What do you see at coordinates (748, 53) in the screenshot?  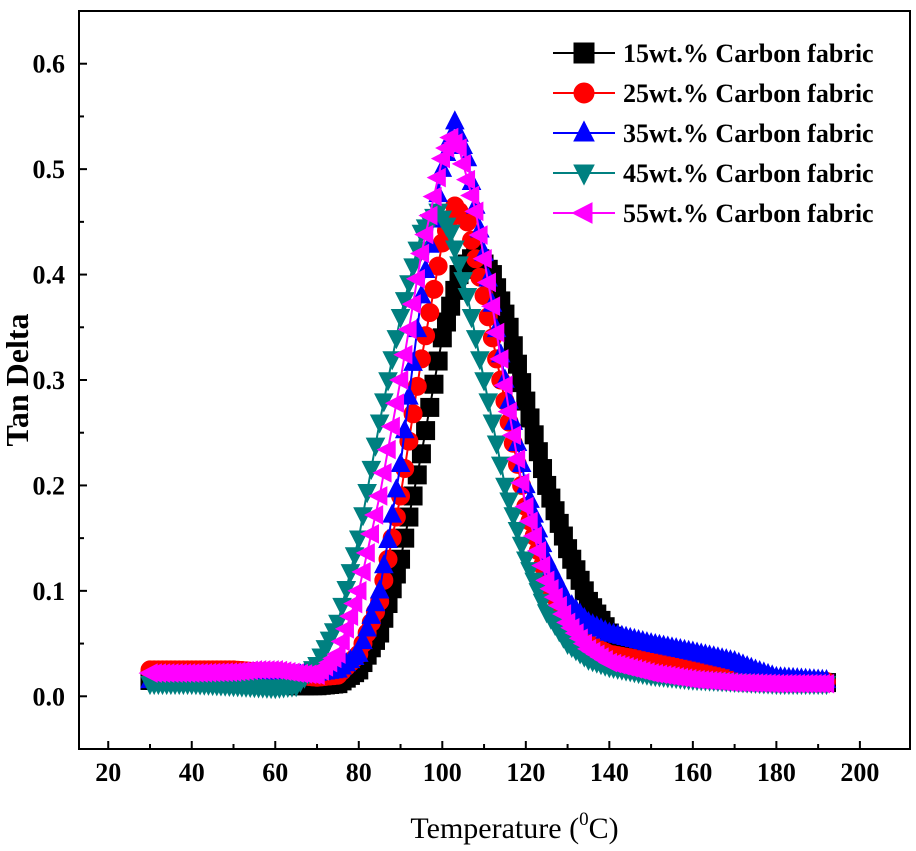 I see `legend-label: 15wt.% Carbon fabric` at bounding box center [748, 53].